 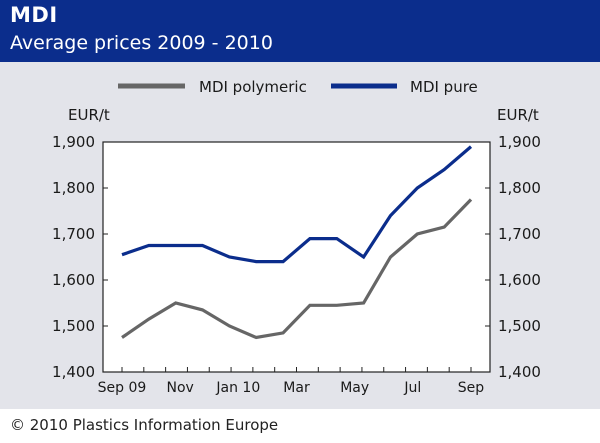 I want to click on x-tick-label: May, so click(x=354, y=388).